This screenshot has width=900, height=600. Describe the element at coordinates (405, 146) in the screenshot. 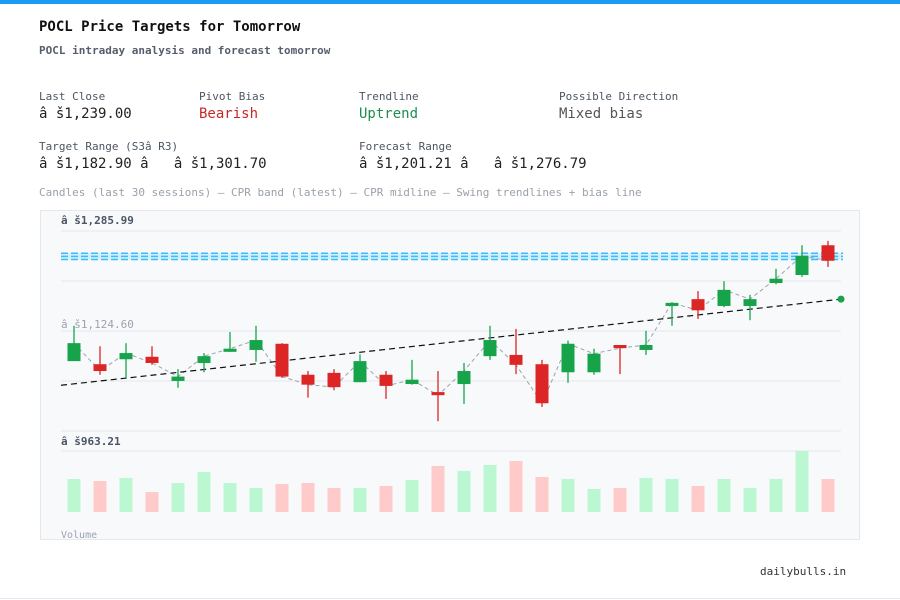

I see `stat-label: Forecast Range` at that location.